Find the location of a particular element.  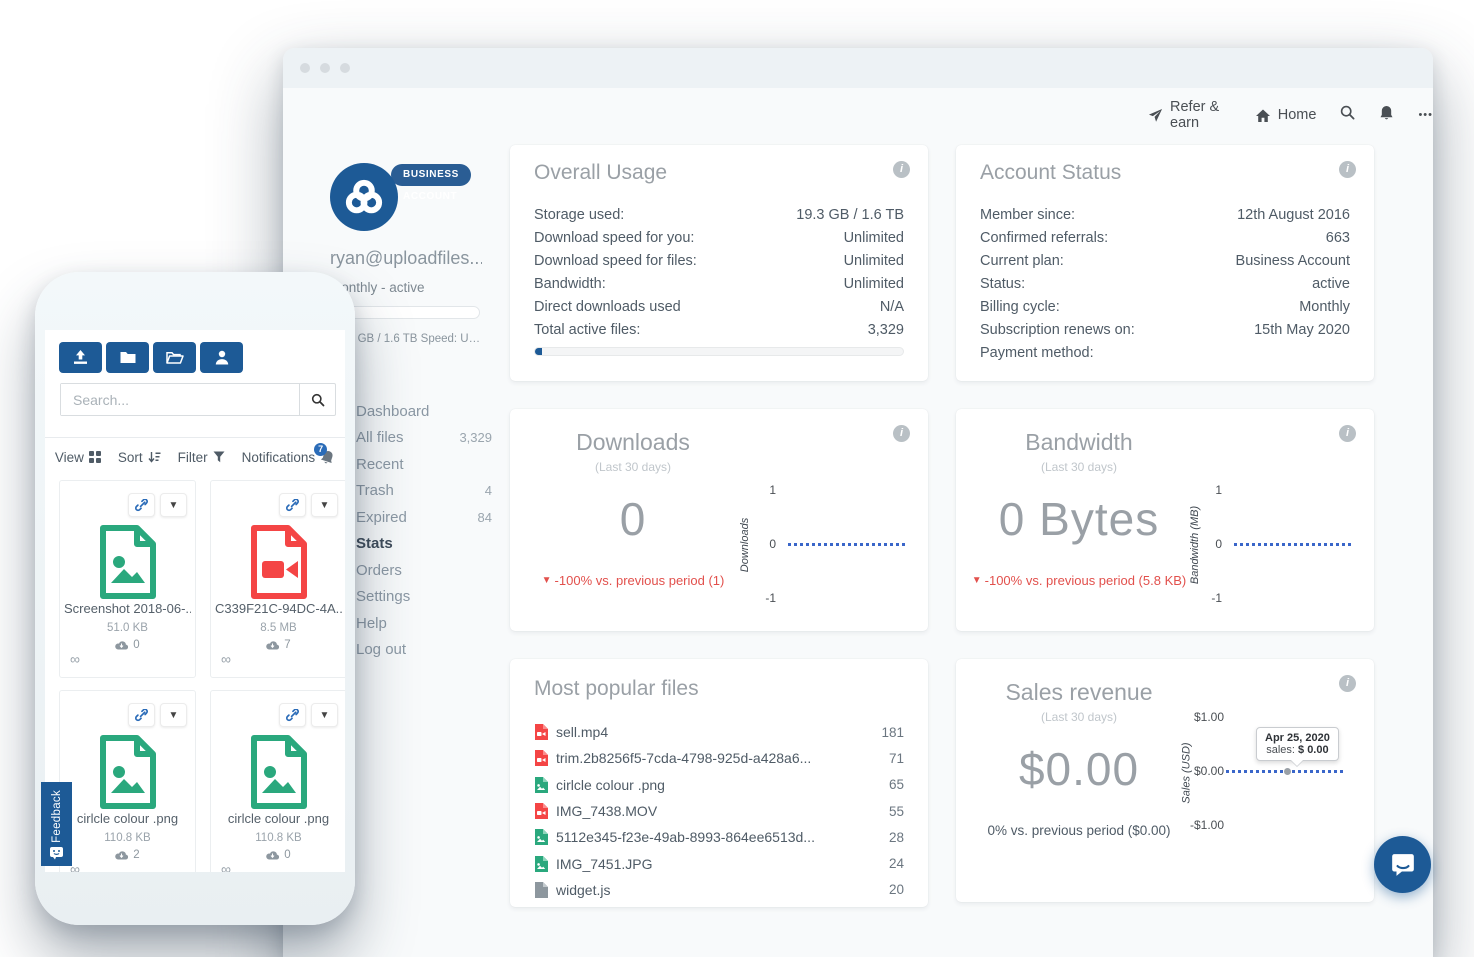

sidebar-item-expired: Expired 84 is located at coordinates (424, 517).